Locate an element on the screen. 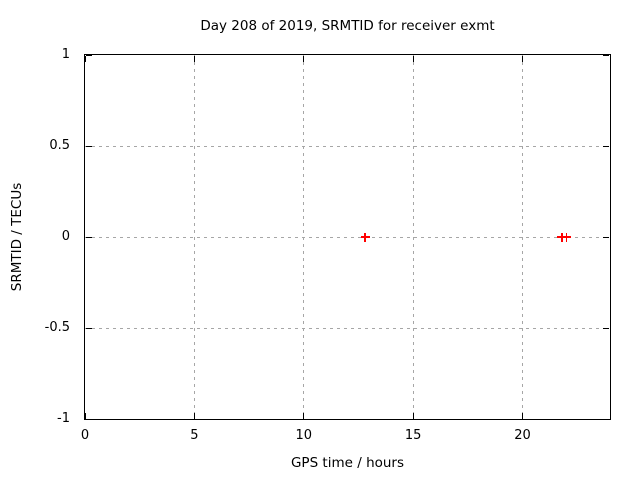  x-tick-label: 20 is located at coordinates (522, 435).